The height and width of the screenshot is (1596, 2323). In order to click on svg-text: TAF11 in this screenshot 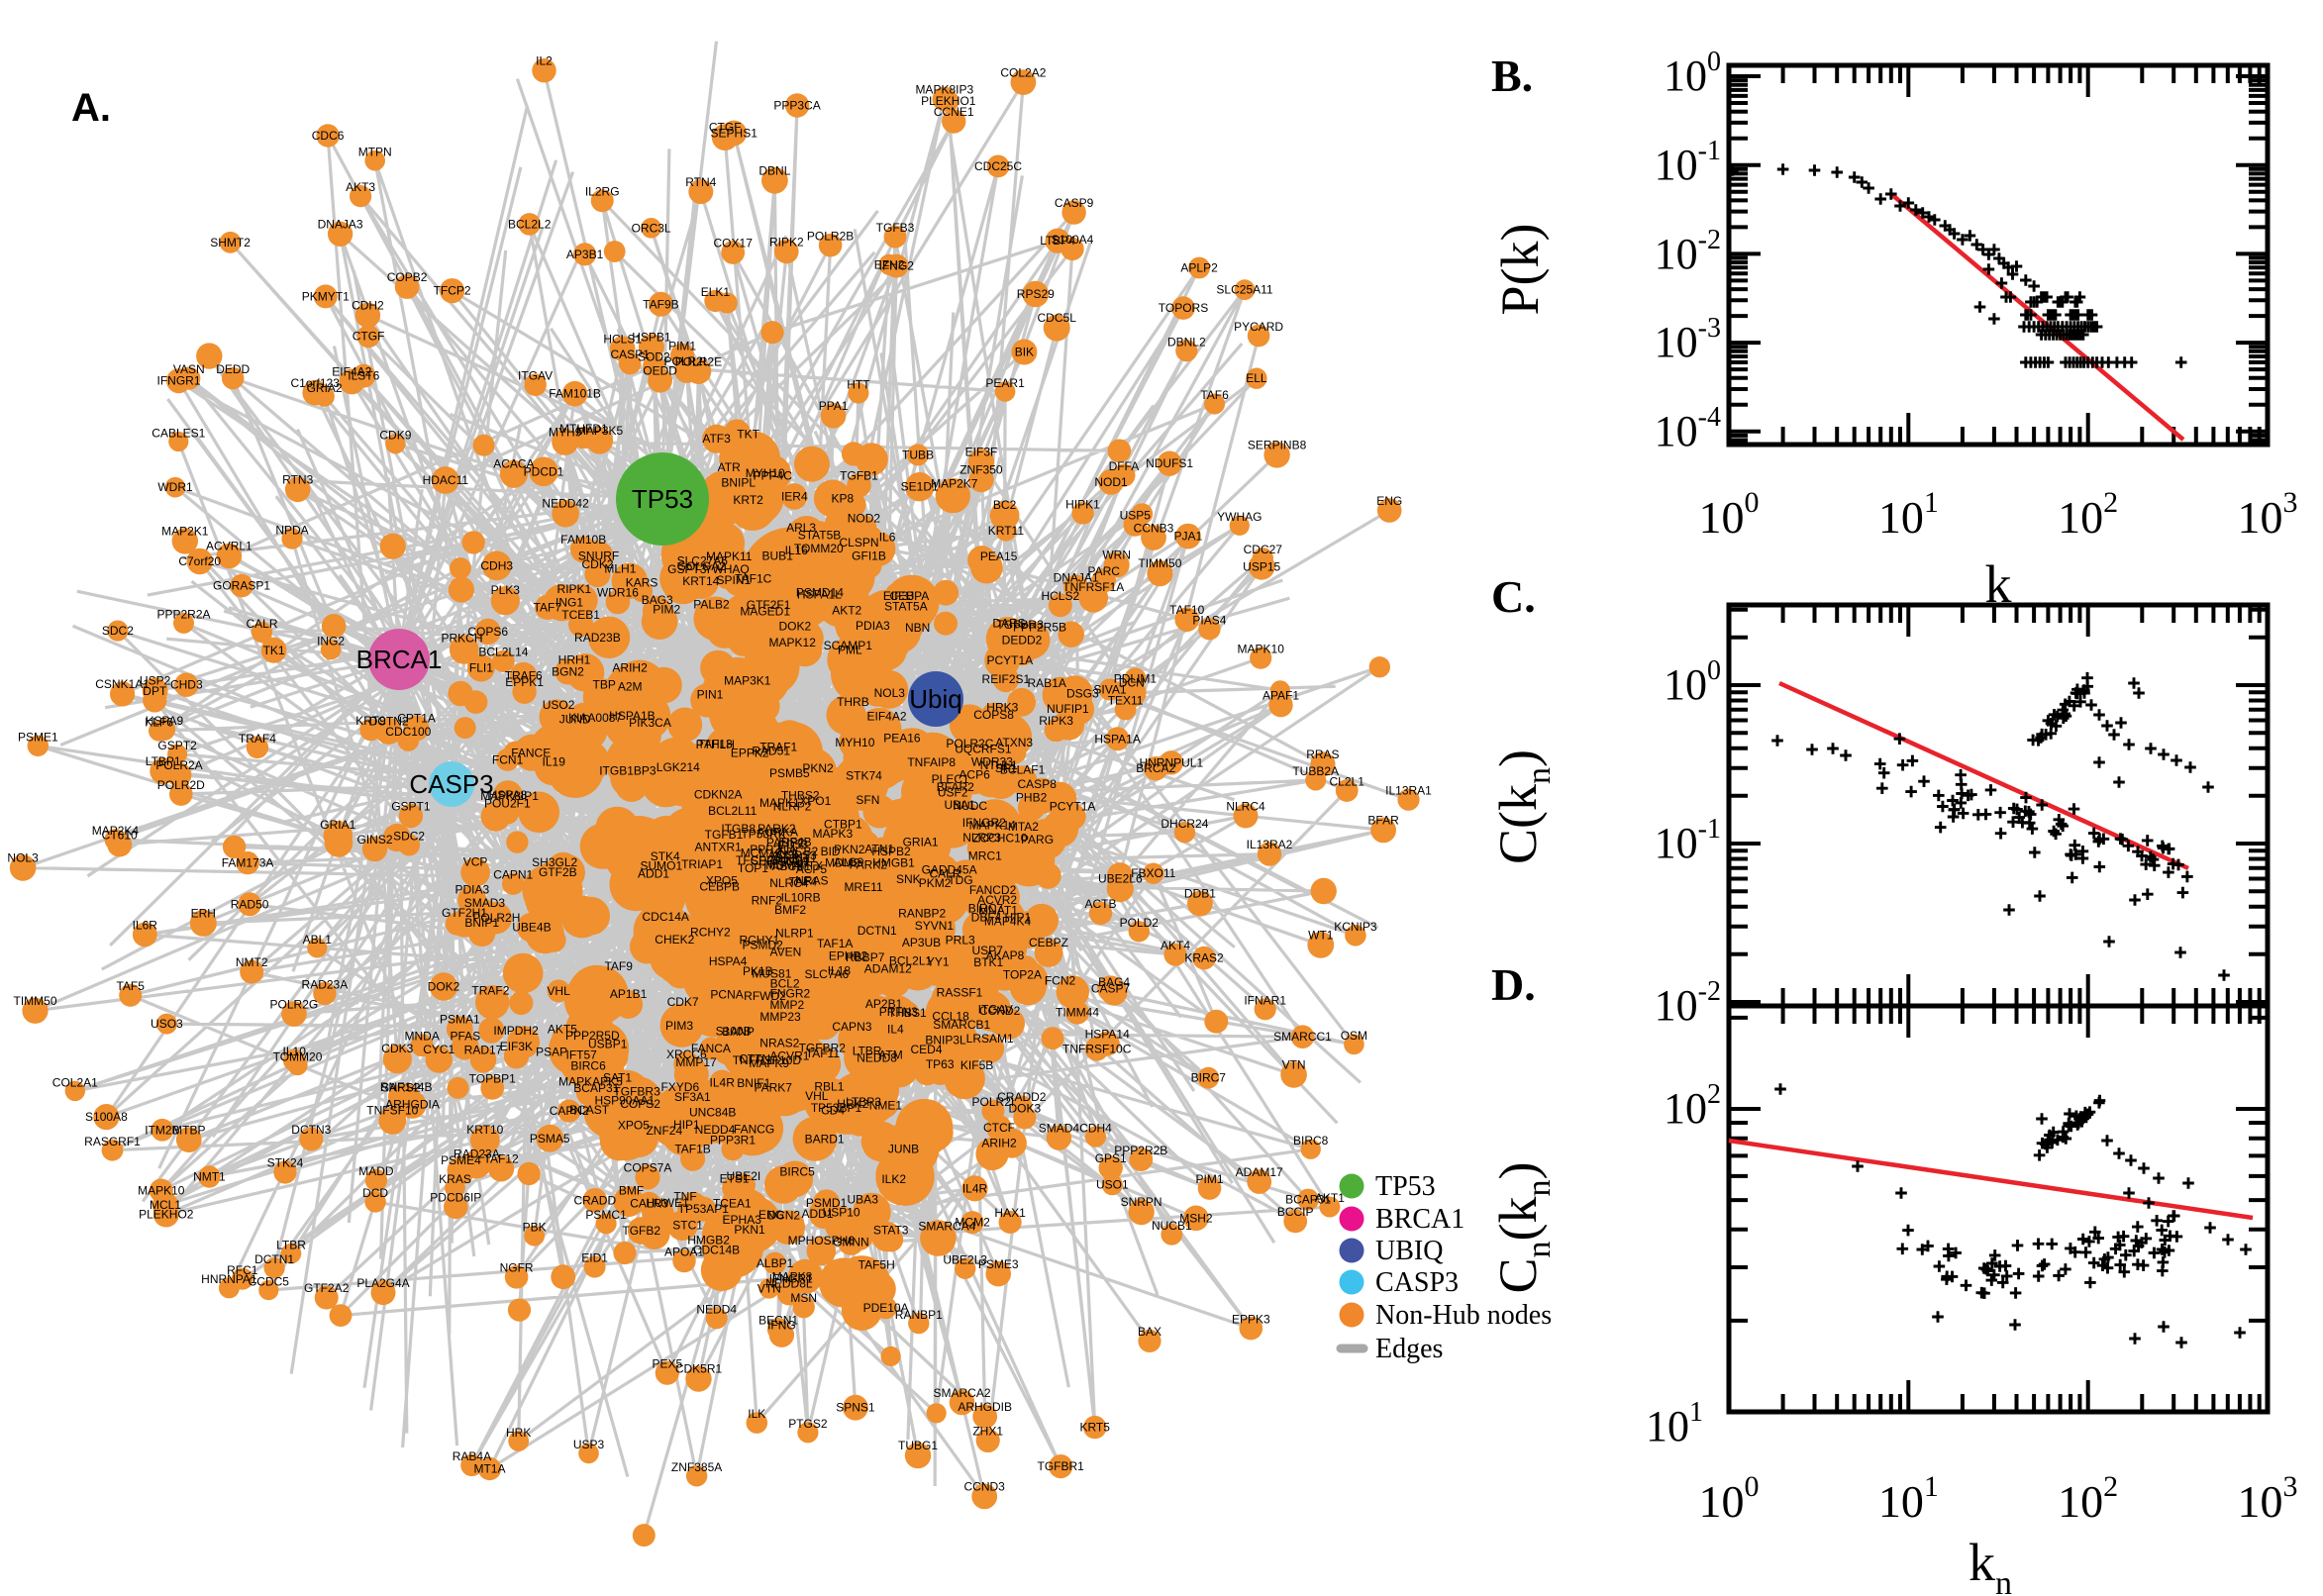, I will do `click(823, 1053)`.